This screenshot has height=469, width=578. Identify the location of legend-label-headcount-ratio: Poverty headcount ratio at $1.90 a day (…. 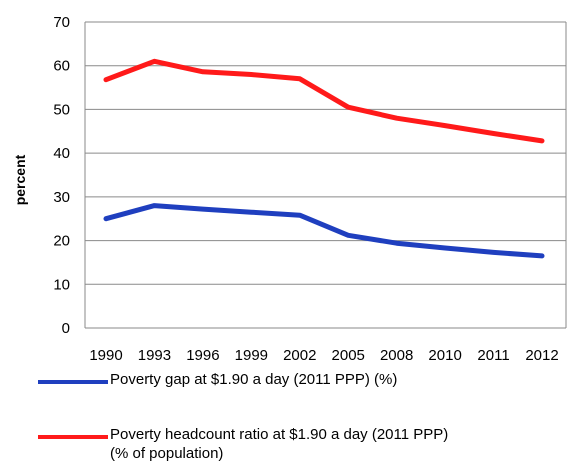
(340, 444).